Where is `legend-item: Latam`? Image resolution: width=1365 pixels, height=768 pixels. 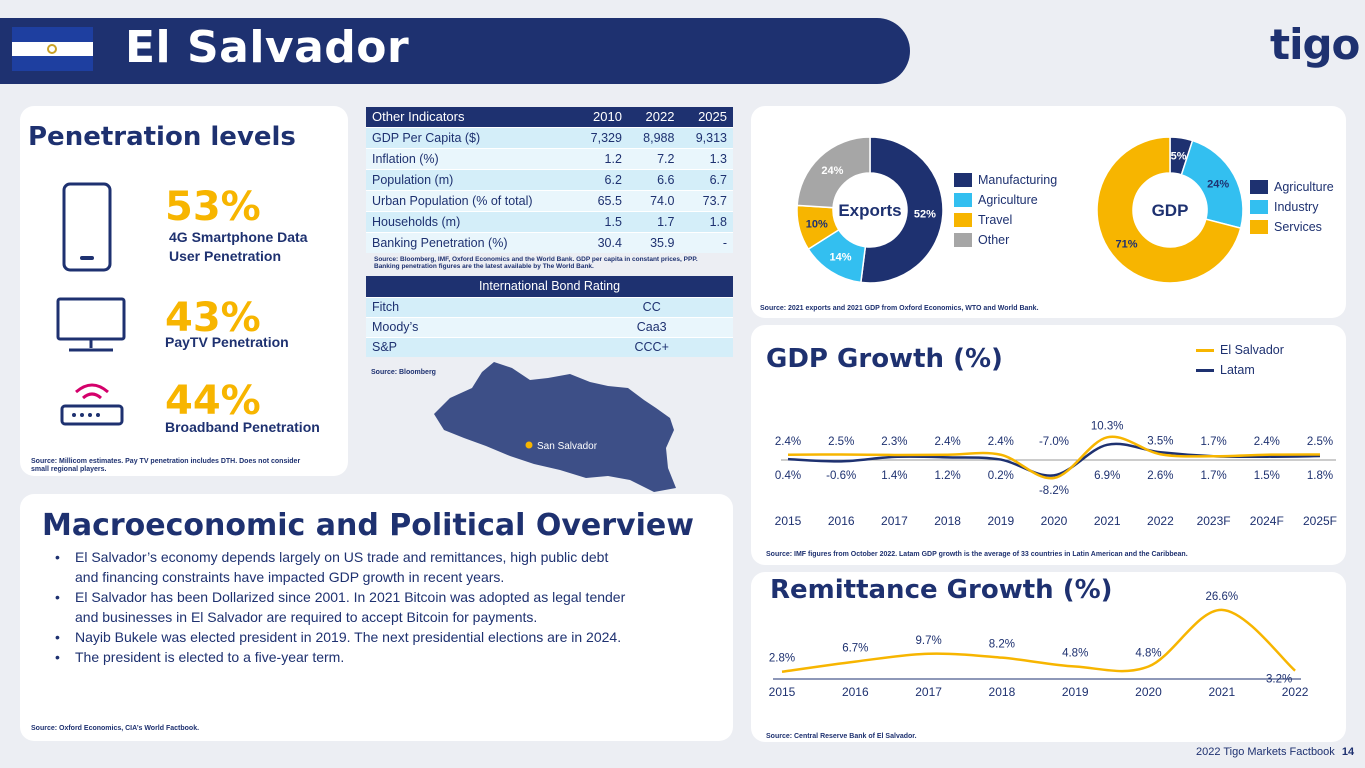 legend-item: Latam is located at coordinates (1240, 370).